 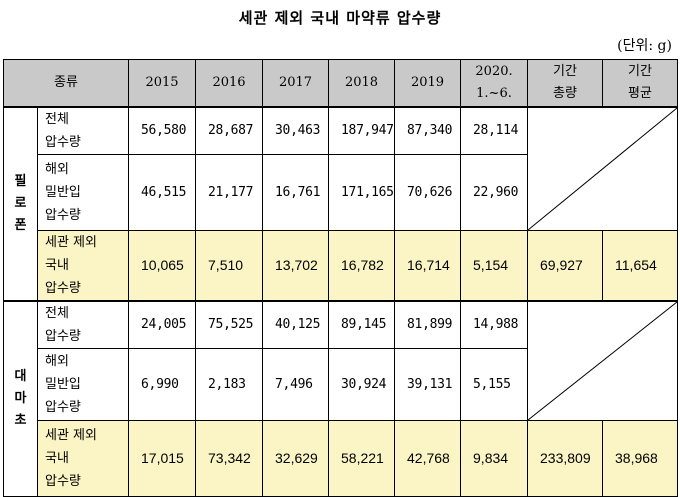 I want to click on cell-value: 7,496, so click(x=296, y=384).